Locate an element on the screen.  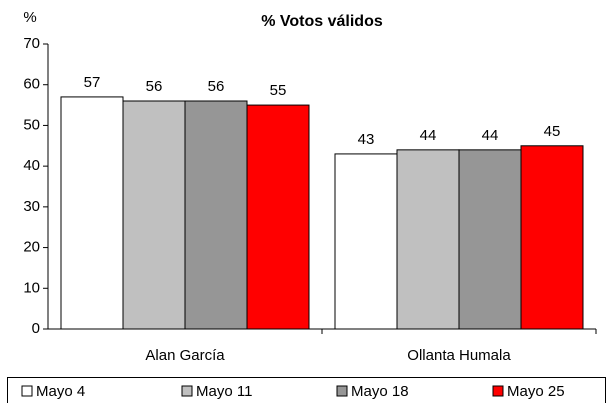
value-label: 55 is located at coordinates (278, 90).